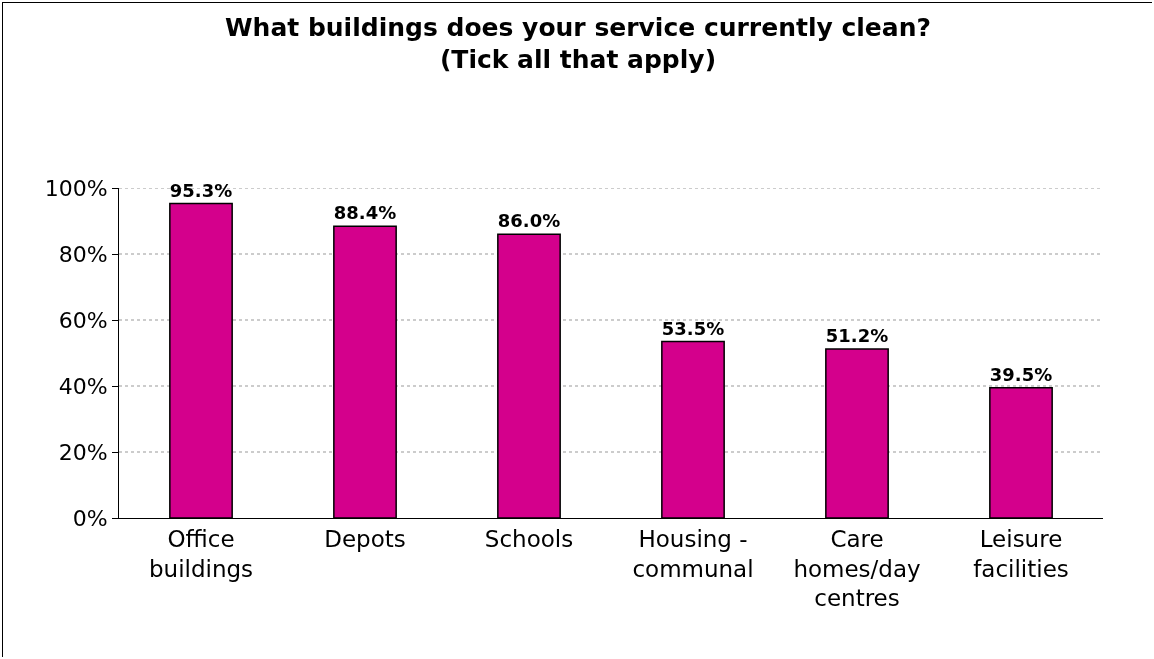 This screenshot has height=659, width=1154. Describe the element at coordinates (83, 386) in the screenshot. I see `y-tick-label: 40%` at that location.